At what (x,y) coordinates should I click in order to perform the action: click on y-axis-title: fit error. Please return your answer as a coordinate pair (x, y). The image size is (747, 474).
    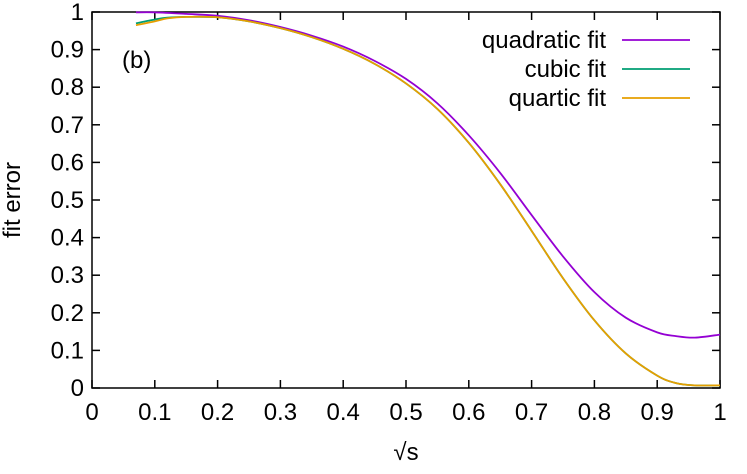
    Looking at the image, I should click on (13, 200).